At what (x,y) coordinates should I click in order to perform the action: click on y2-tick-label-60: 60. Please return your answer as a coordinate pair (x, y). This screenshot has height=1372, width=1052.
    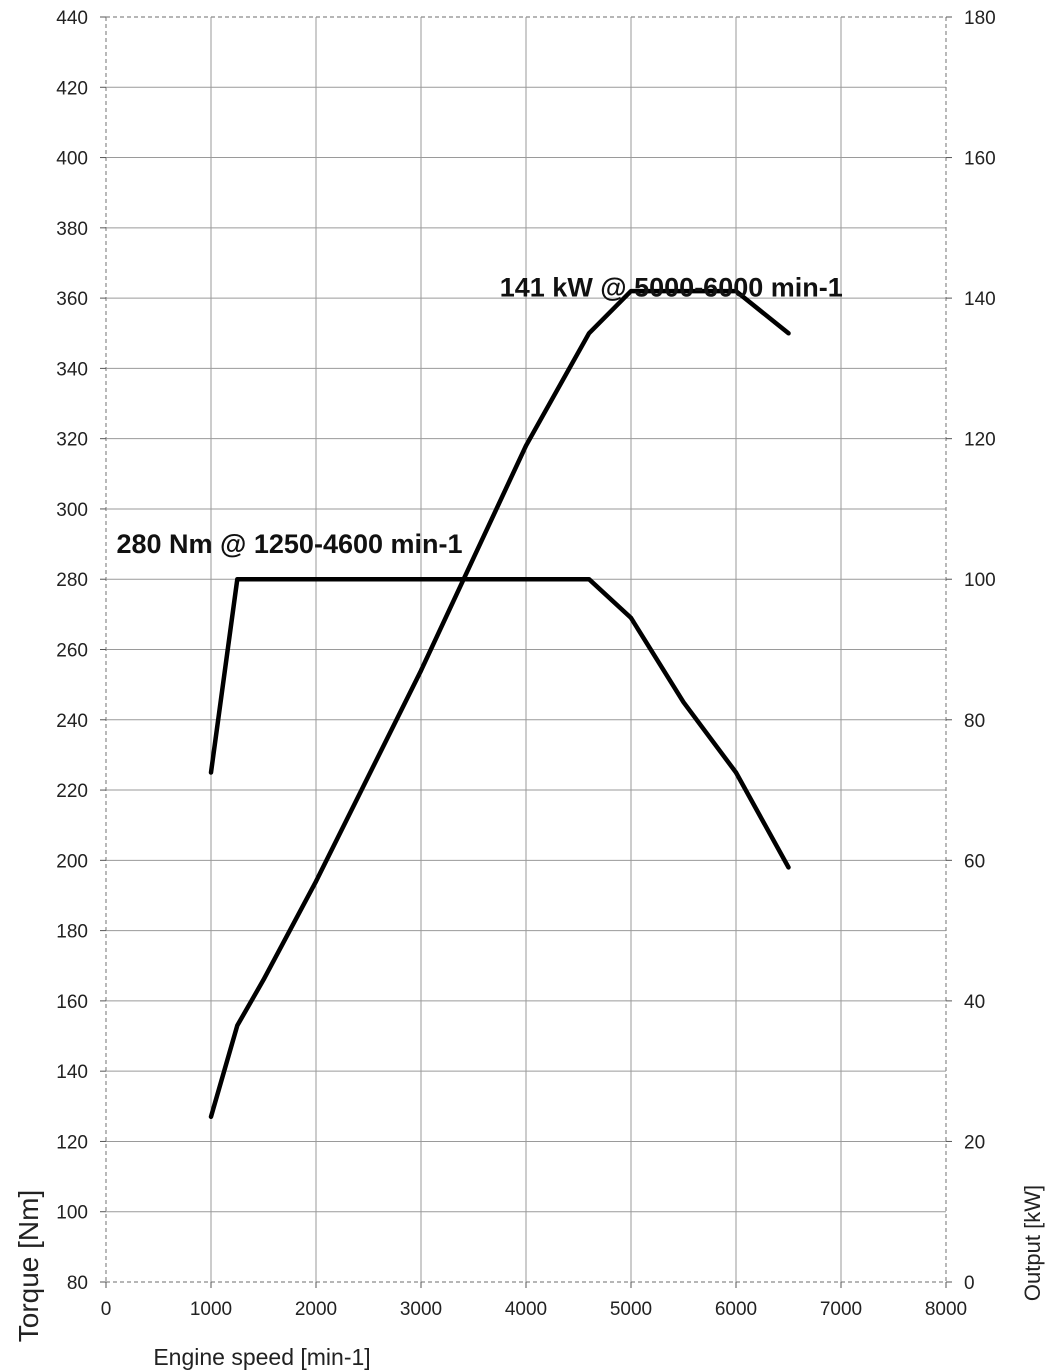
    Looking at the image, I should click on (974, 861).